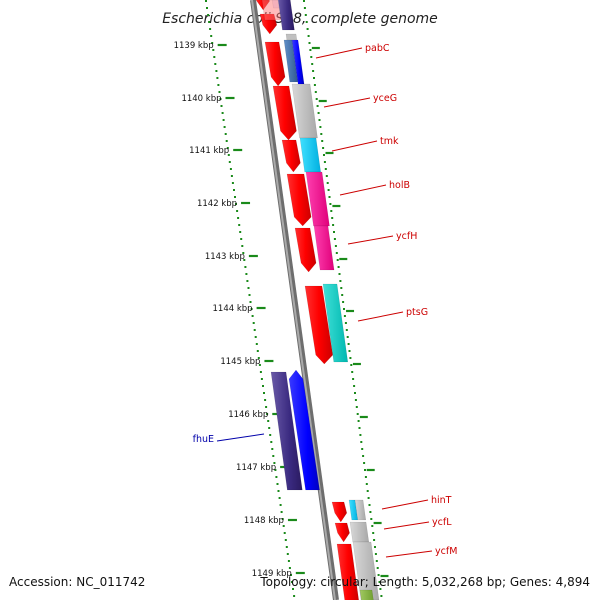  Describe the element at coordinates (304, 111) in the screenshot. I see `gene-block-yceG` at that location.